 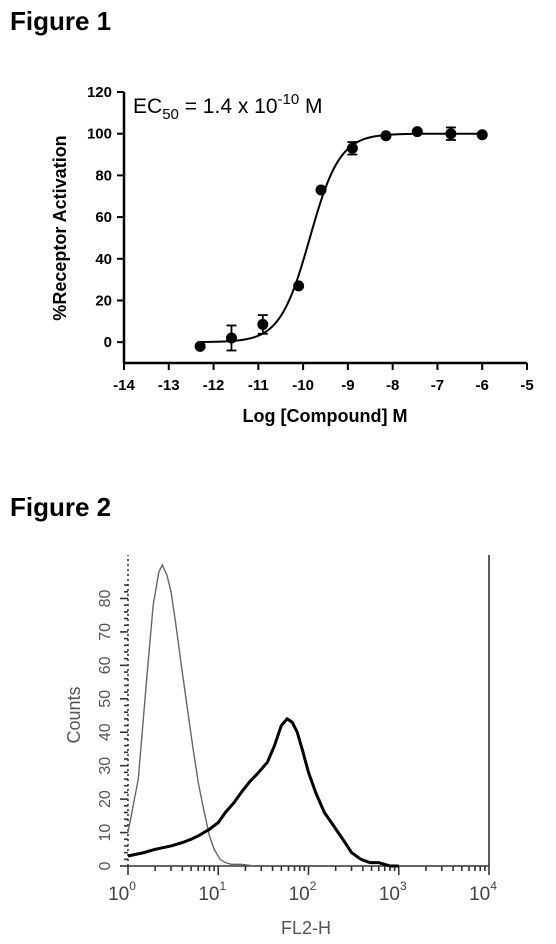 What do you see at coordinates (99, 92) in the screenshot?
I see `y-tick-label: 120` at bounding box center [99, 92].